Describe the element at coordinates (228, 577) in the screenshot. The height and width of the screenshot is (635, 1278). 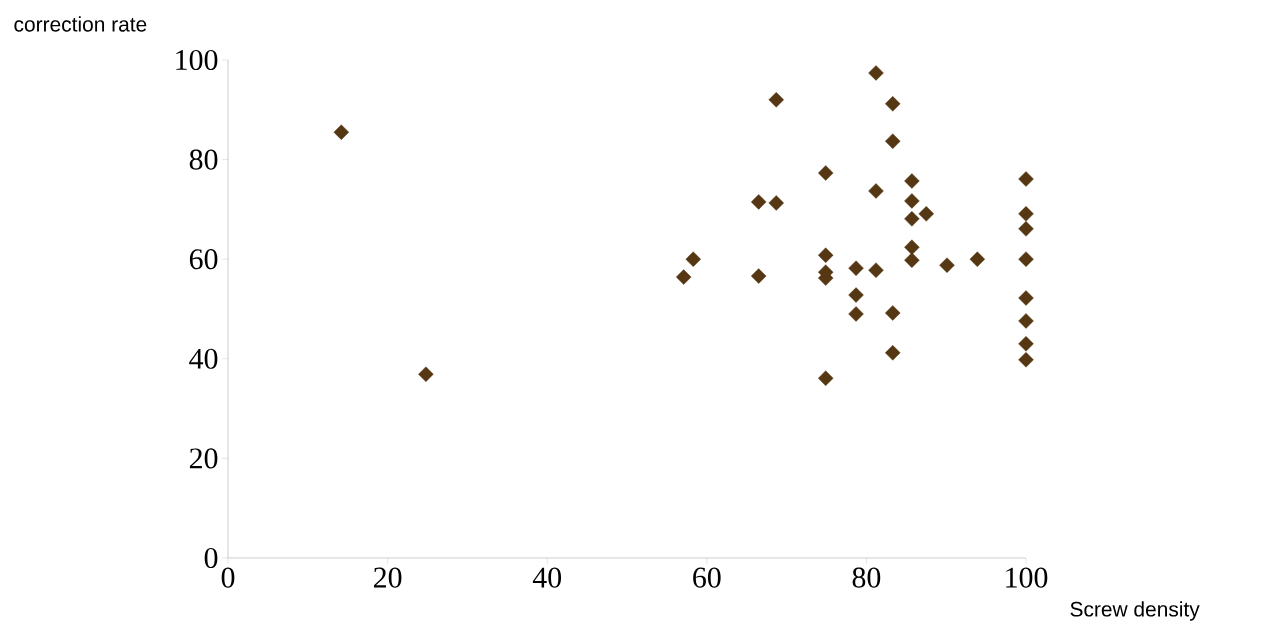
I see `x-tick-label: 0` at that location.